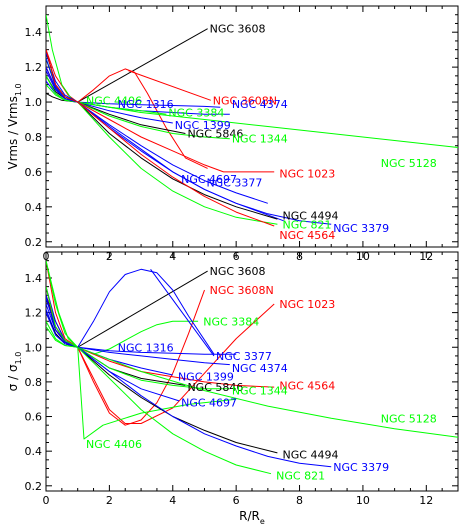 The image size is (463, 524). What do you see at coordinates (299, 500) in the screenshot?
I see `x-tick-label: 8` at bounding box center [299, 500].